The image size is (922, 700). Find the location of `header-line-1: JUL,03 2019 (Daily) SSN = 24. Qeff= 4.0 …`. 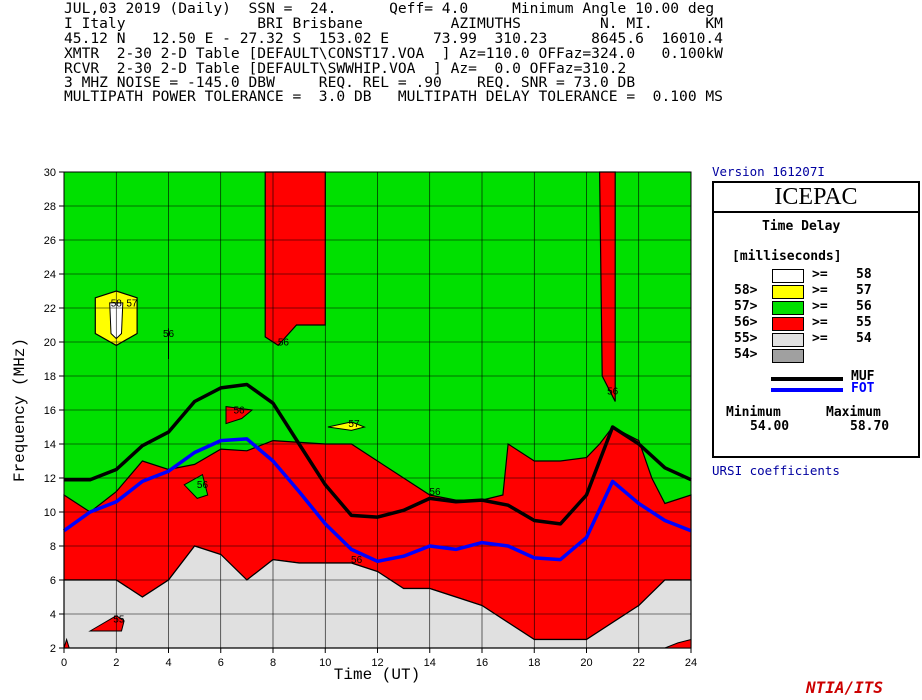

header-line-1: JUL,03 2019 (Daily) SSN = 24. Qeff= 4.0 … is located at coordinates (389, 8).